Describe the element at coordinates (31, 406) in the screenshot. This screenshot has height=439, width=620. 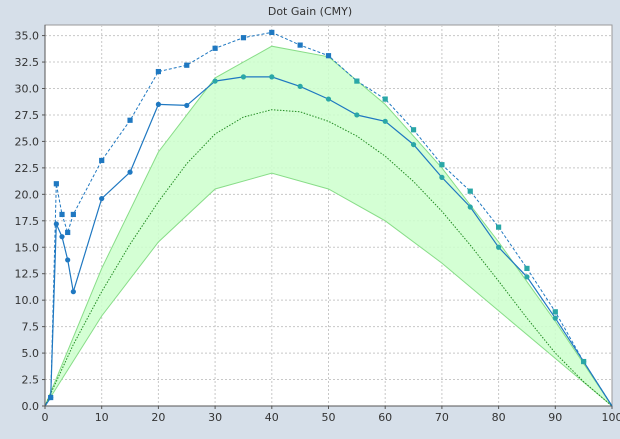
I see `y-tick-label: 0.0` at that location.